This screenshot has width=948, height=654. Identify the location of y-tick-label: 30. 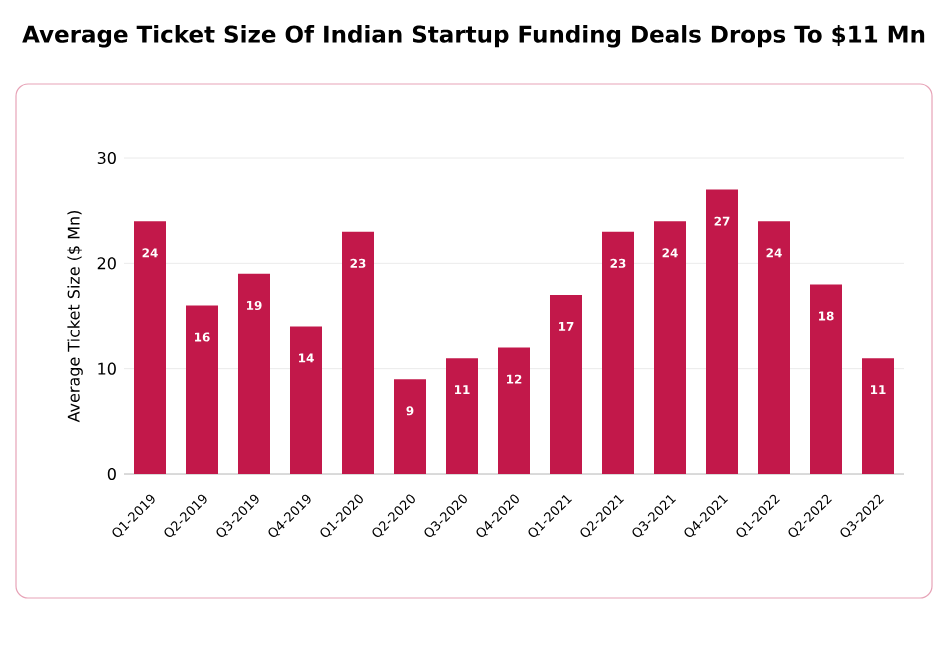
(106, 158).